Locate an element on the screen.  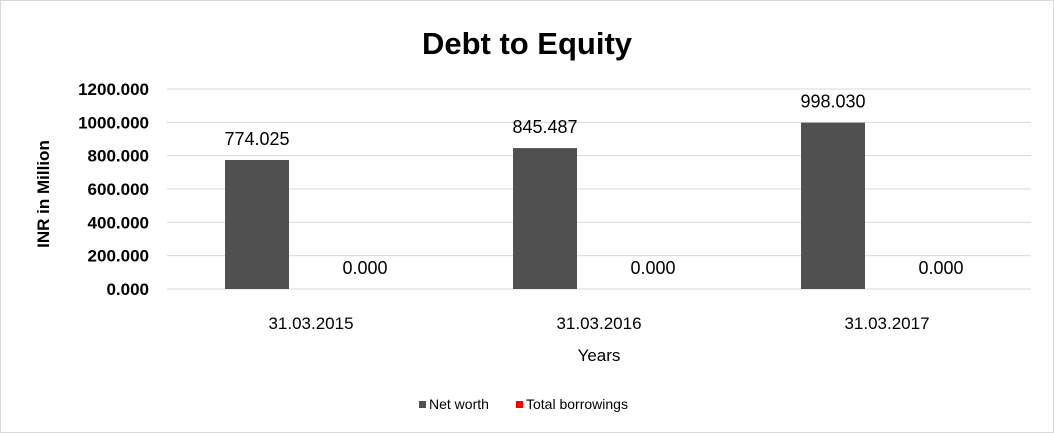
x-tick-label: 31.03.2017 is located at coordinates (886, 323).